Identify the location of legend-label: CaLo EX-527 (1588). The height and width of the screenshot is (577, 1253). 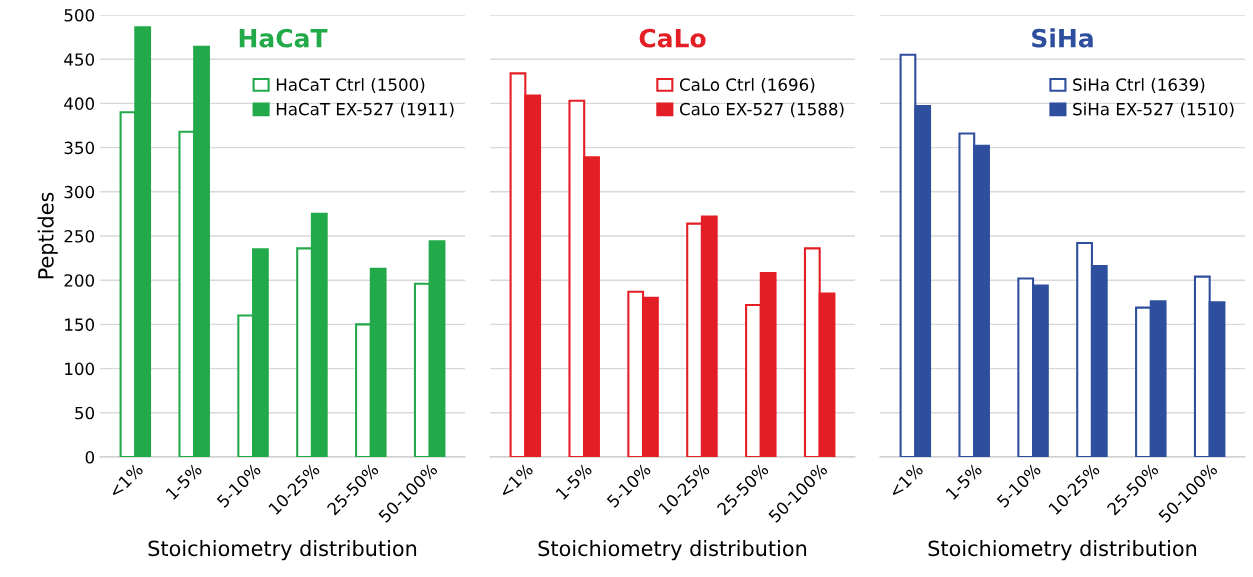
(761, 110).